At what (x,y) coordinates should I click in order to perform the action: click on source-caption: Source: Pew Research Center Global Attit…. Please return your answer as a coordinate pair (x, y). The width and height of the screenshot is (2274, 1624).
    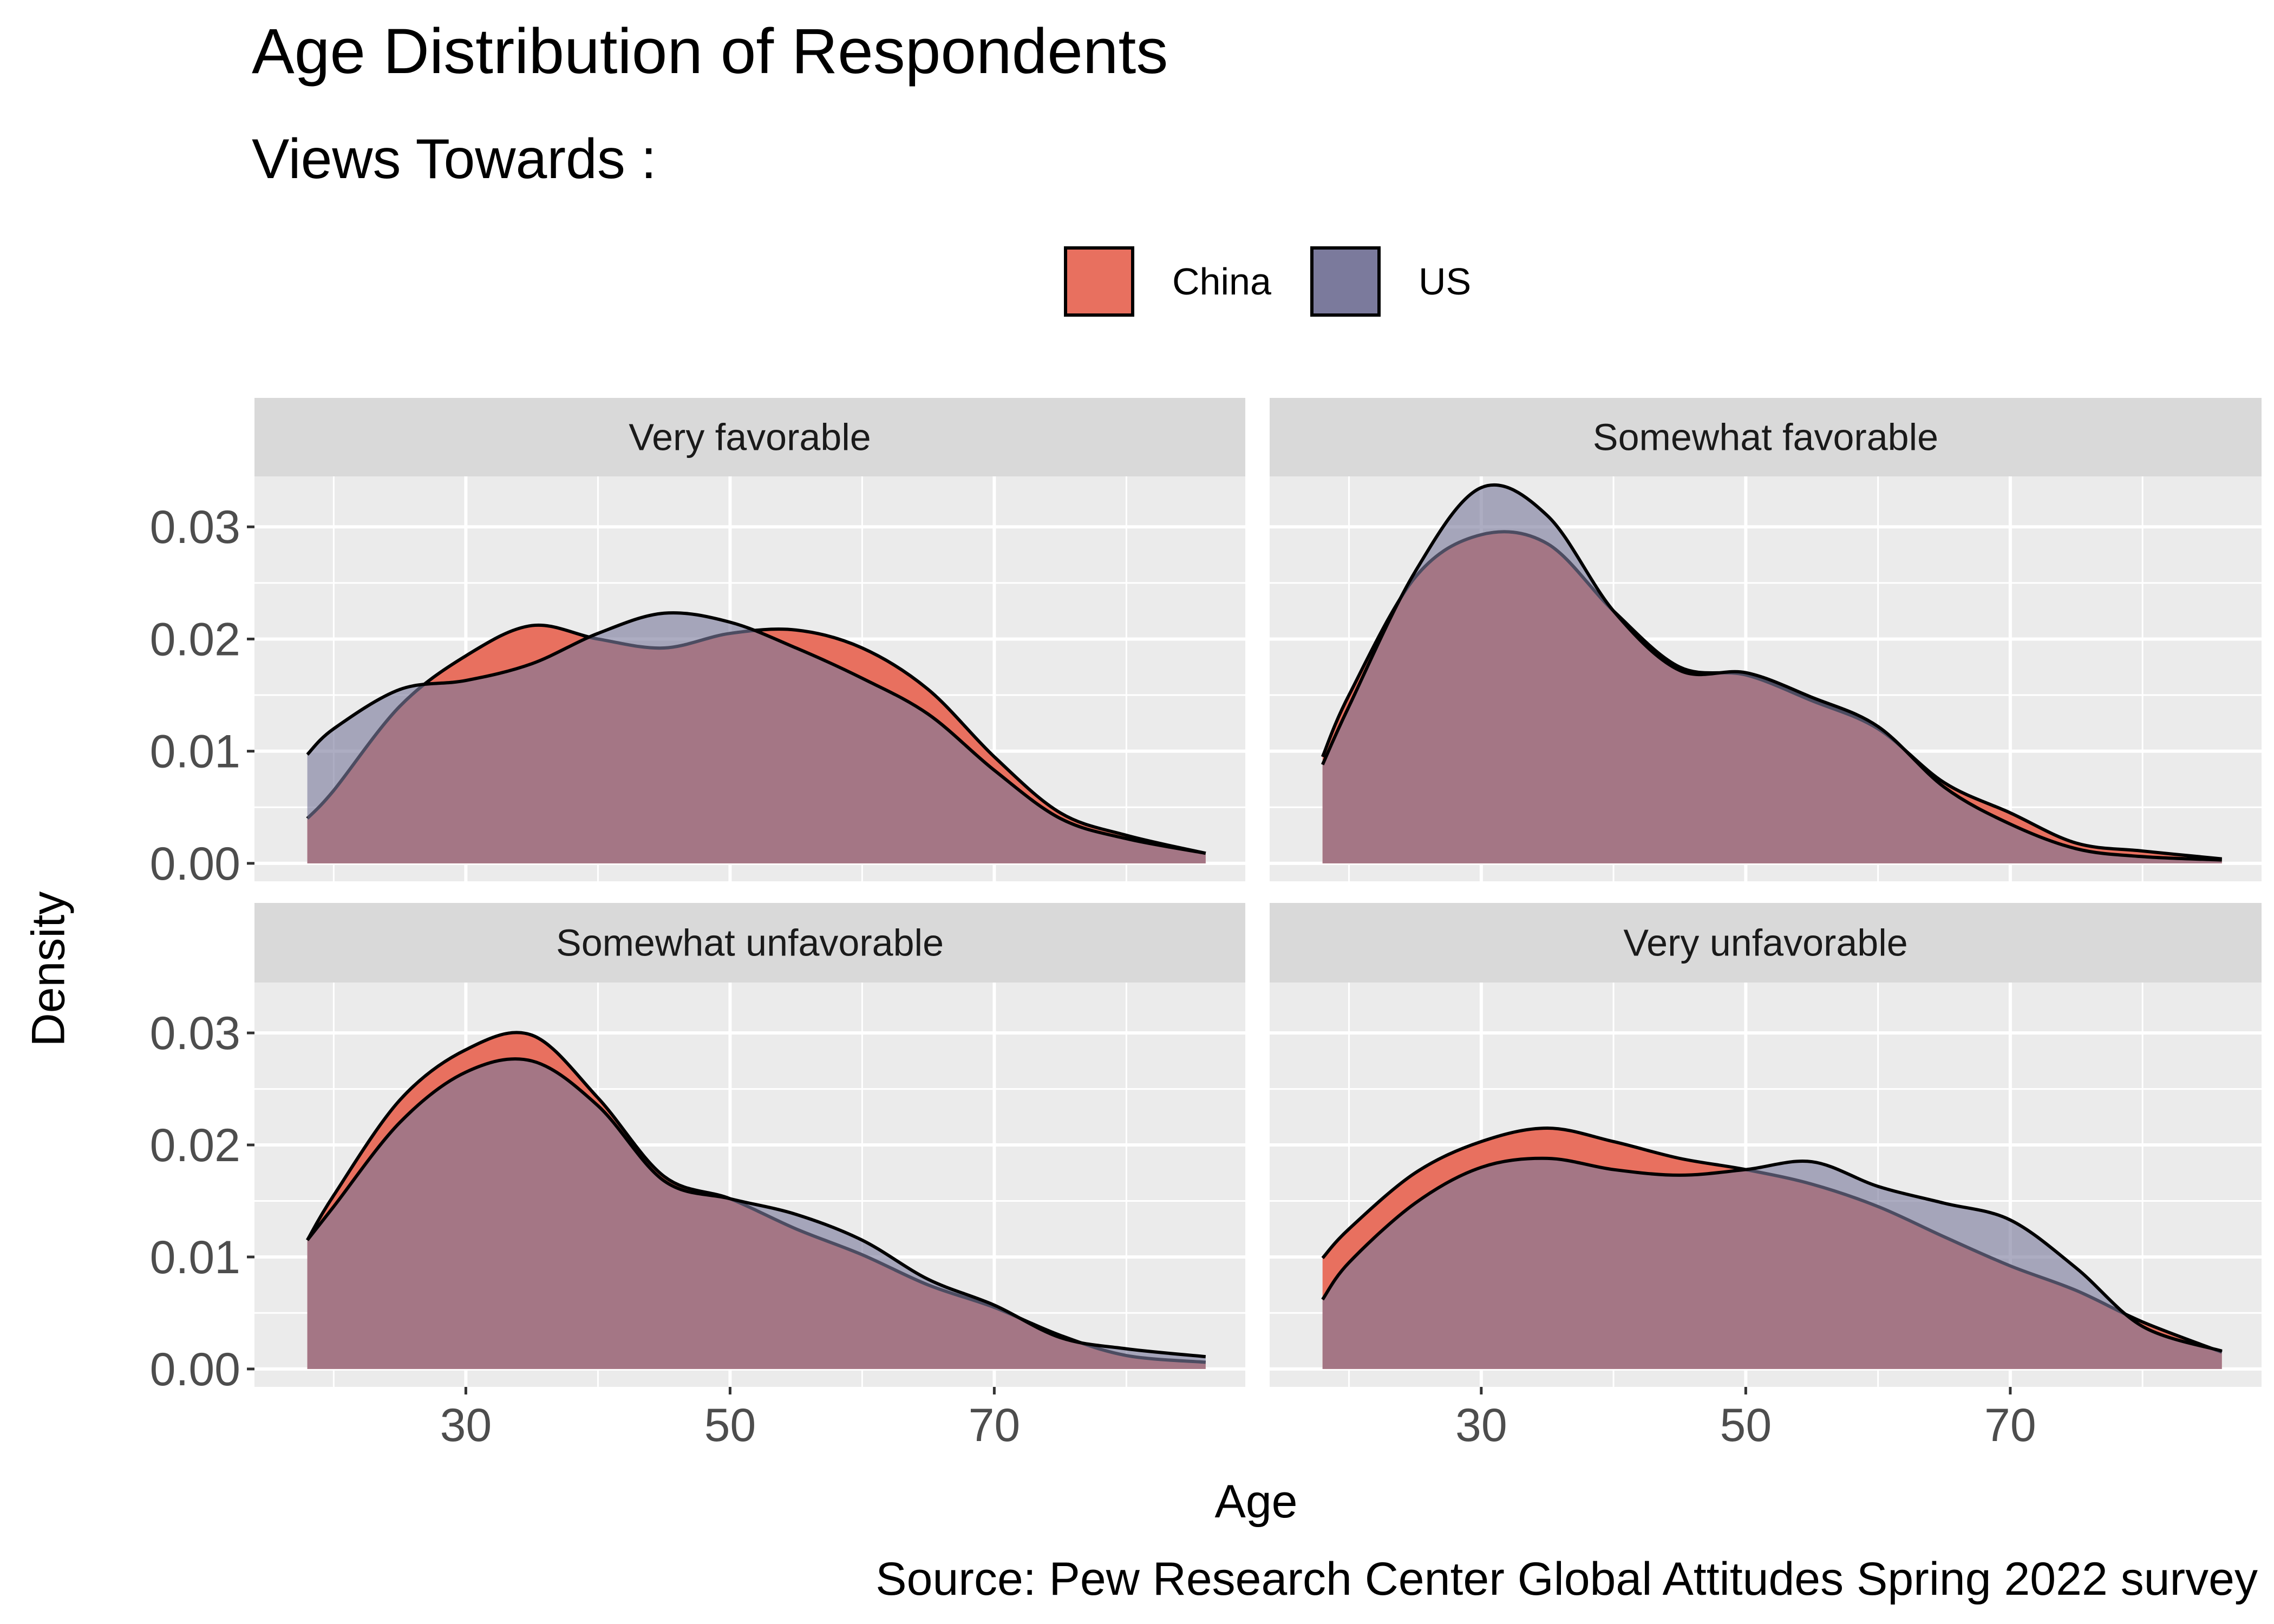
    Looking at the image, I should click on (1567, 1579).